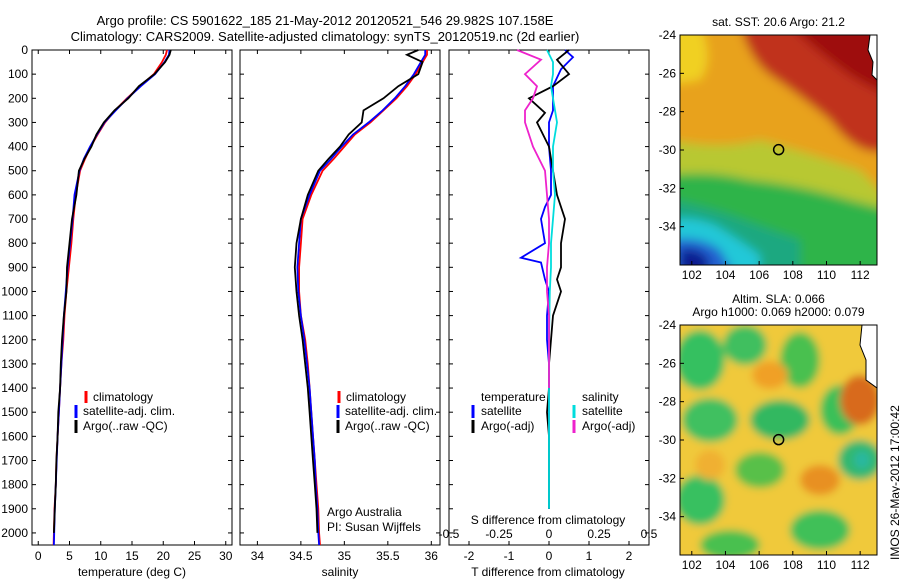 This screenshot has width=900, height=580. Describe the element at coordinates (18, 147) in the screenshot. I see `y-tick-label: 400` at that location.